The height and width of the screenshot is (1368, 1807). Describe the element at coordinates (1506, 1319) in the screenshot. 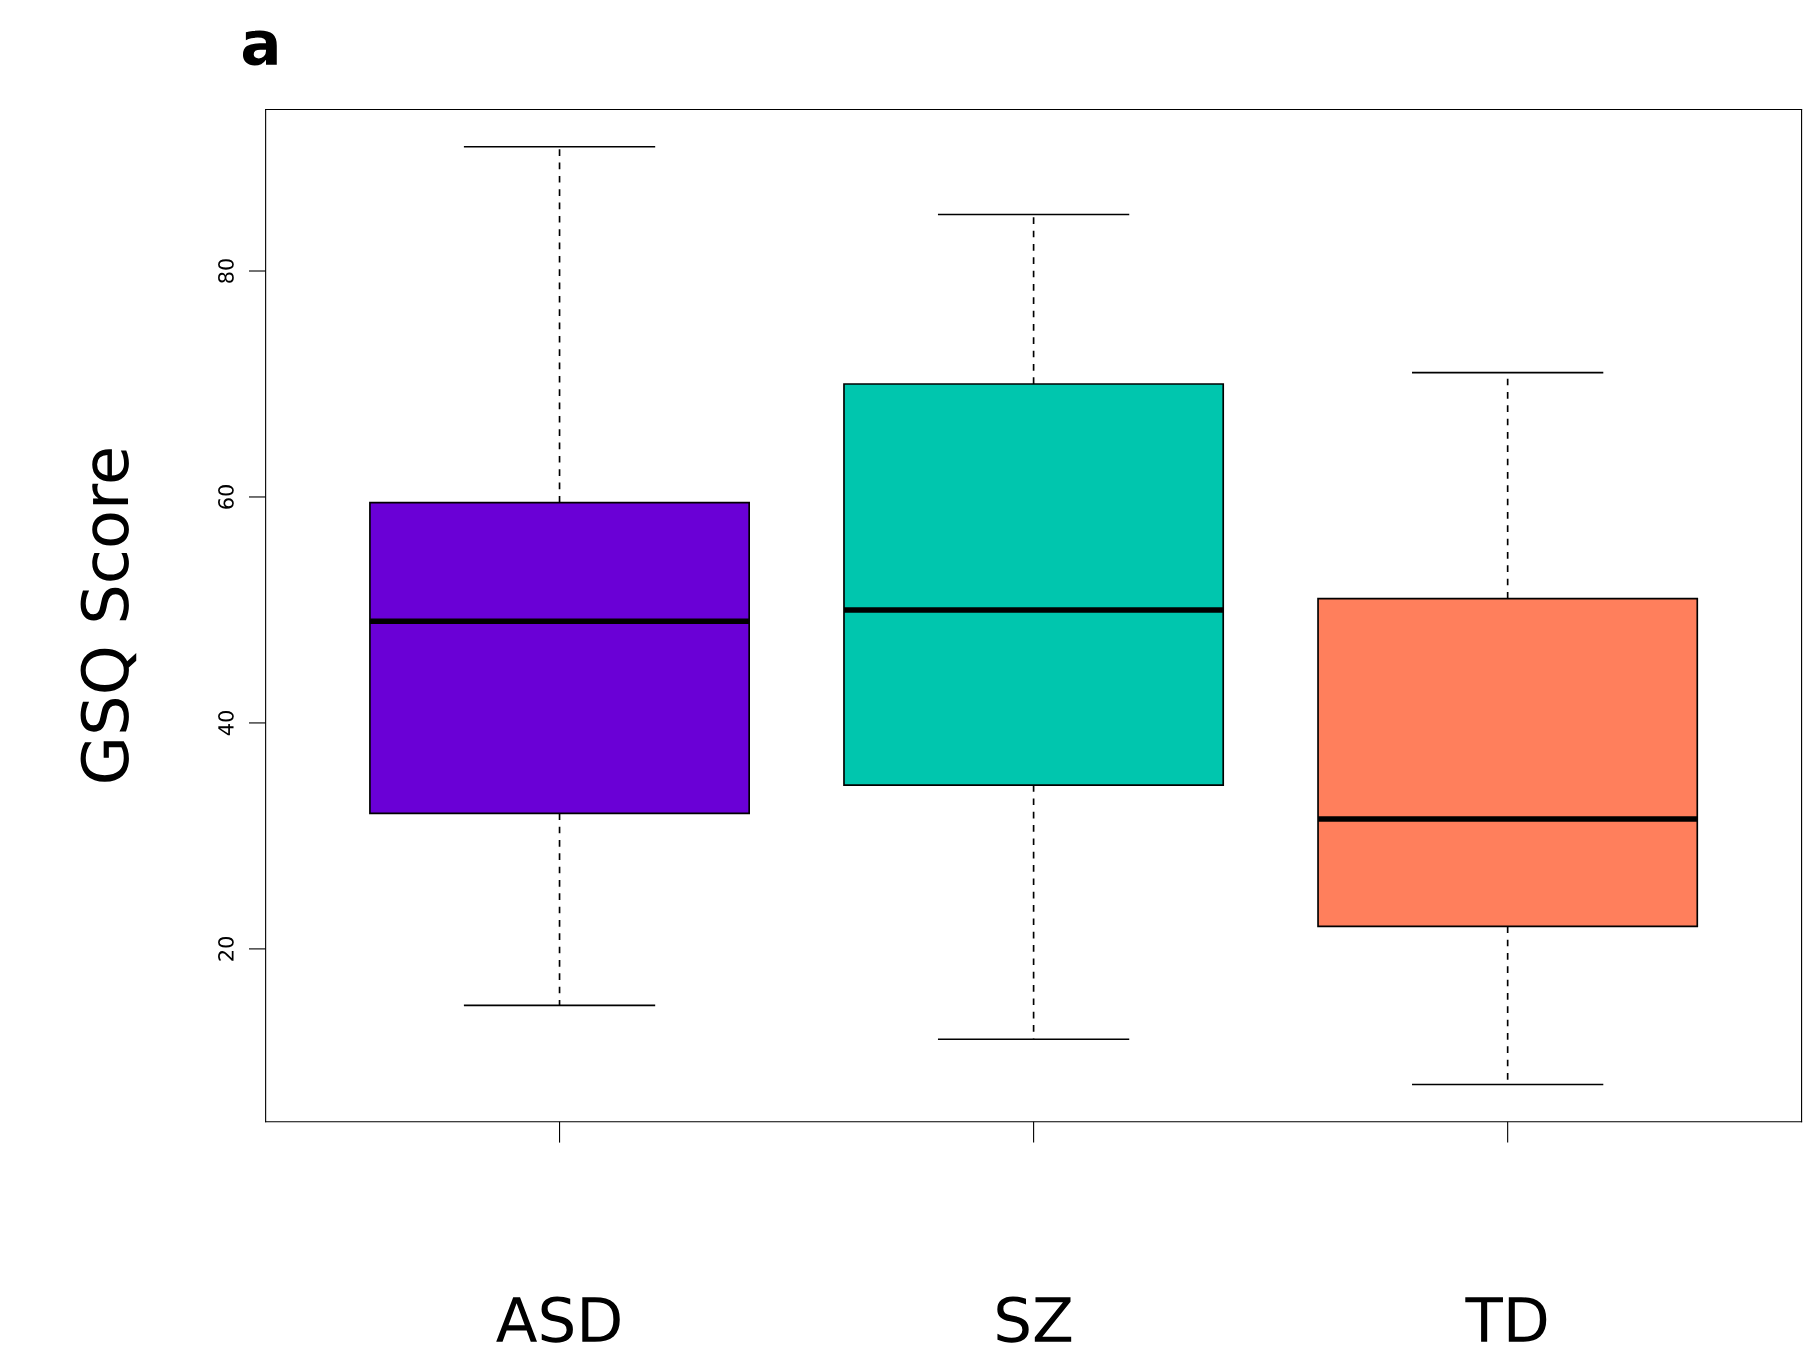

I see `x-tick-label: TD` at that location.